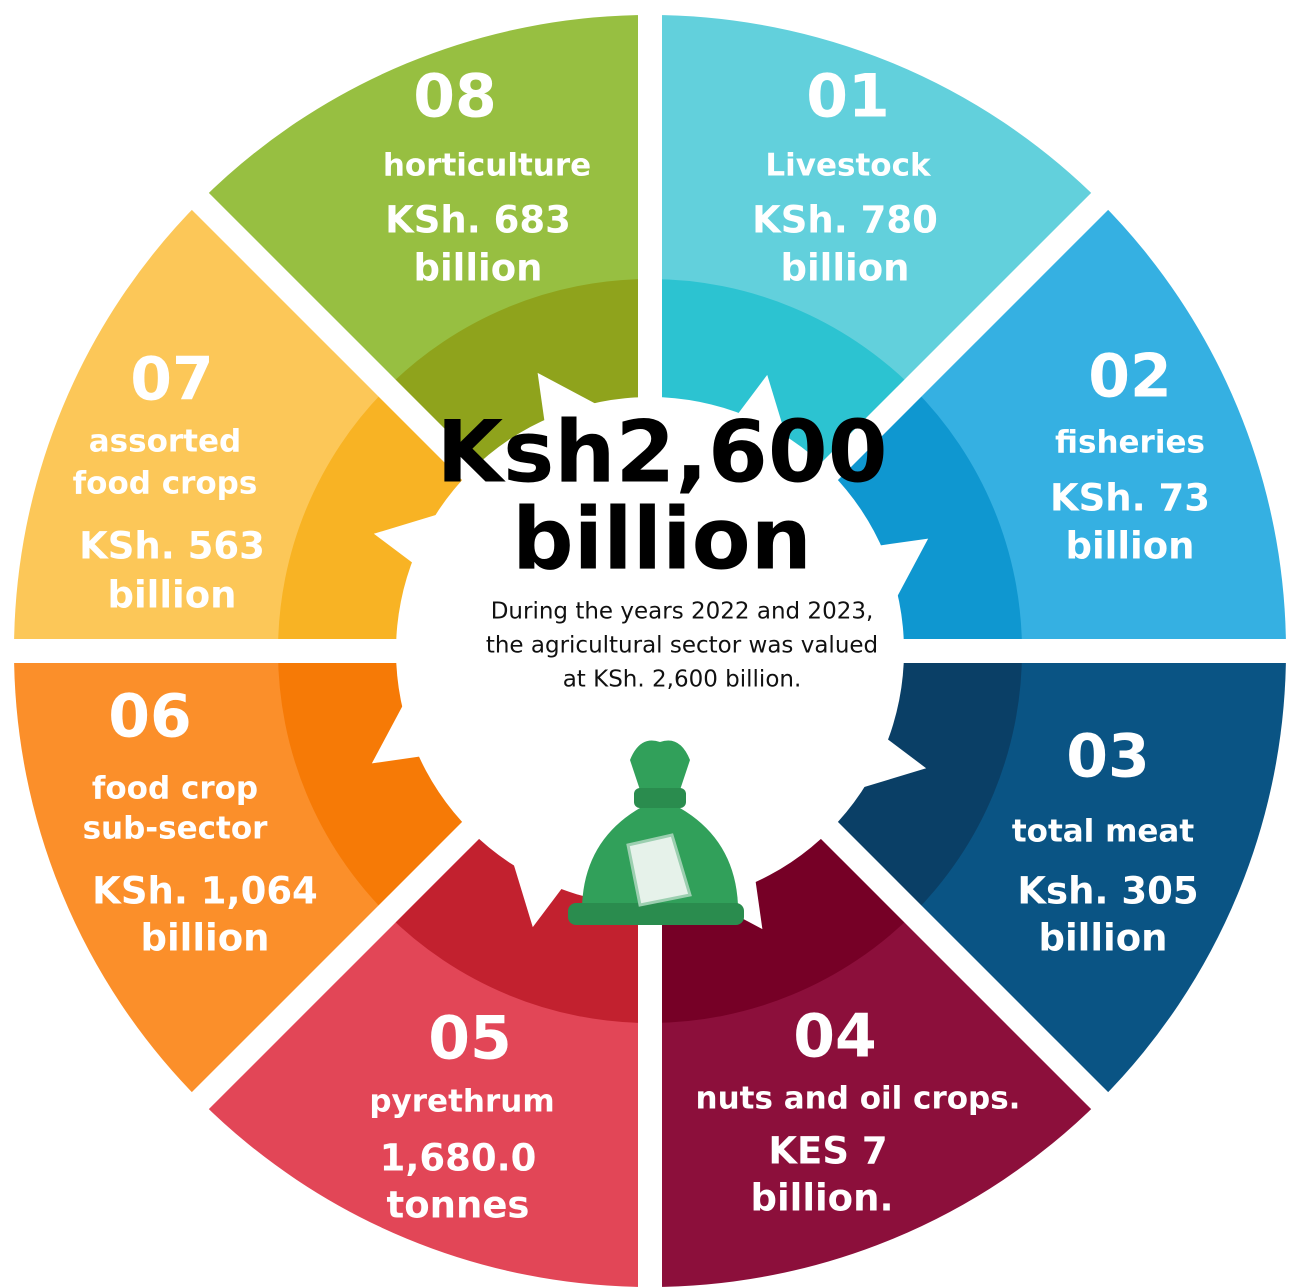  I want to click on segment-value: Ksh. 305, so click(1107, 891).